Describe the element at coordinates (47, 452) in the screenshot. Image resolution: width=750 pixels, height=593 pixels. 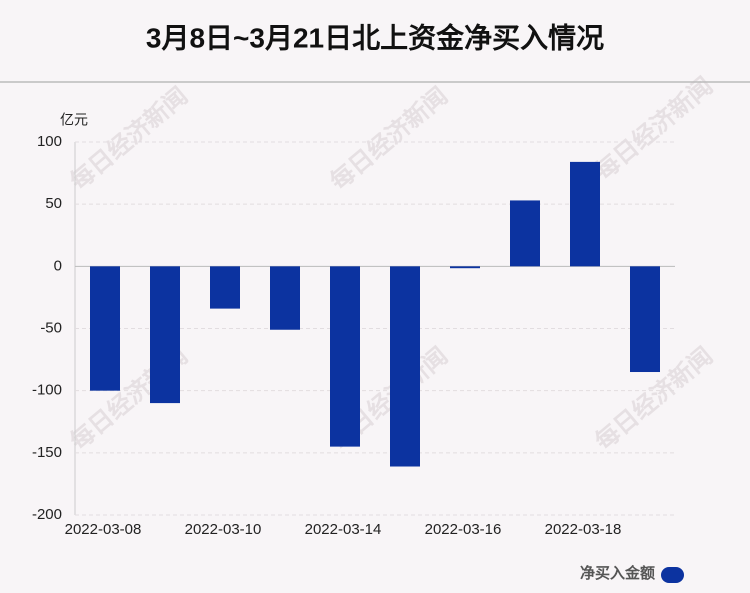
I see `y-tick-label: -150` at that location.